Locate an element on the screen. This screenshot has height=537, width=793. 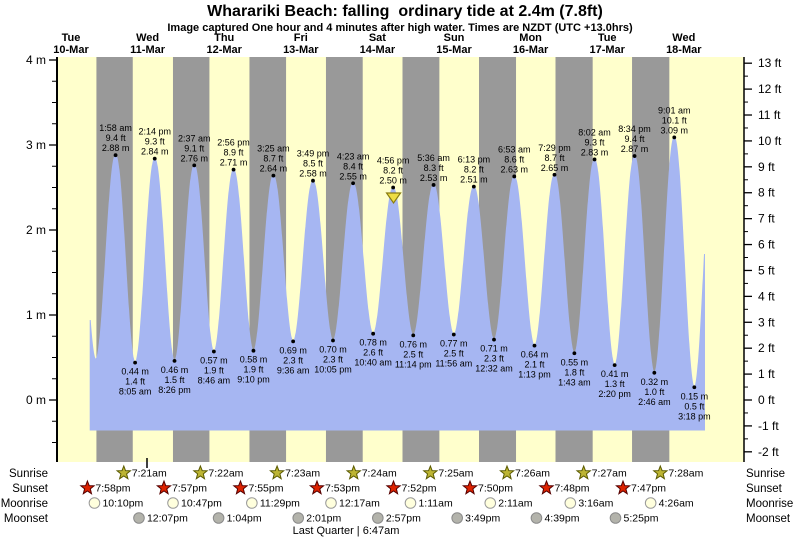
sunset-time: 7:48pm is located at coordinates (571, 489).